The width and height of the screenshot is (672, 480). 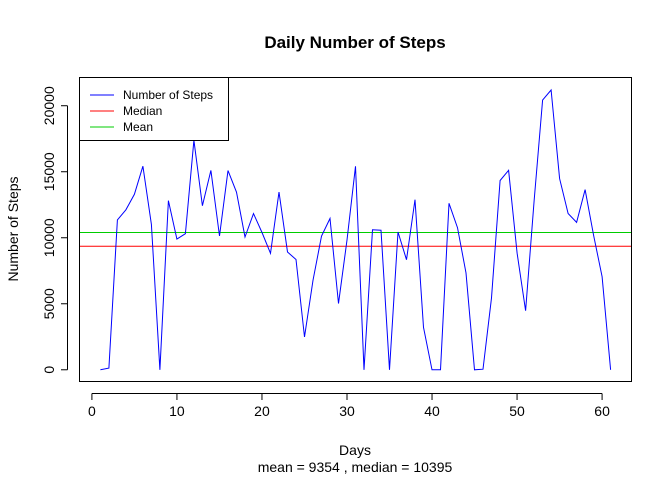 I want to click on y-axis-label: Number of Steps, so click(x=13, y=228).